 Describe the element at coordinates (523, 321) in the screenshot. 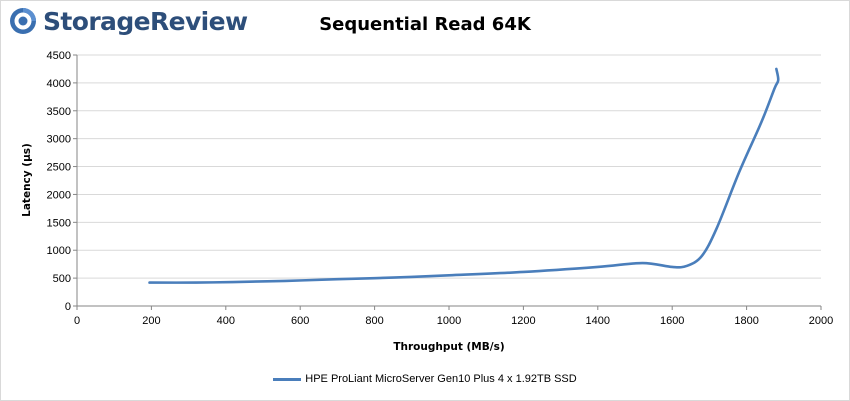

I see `x-tick-label: 1200` at that location.